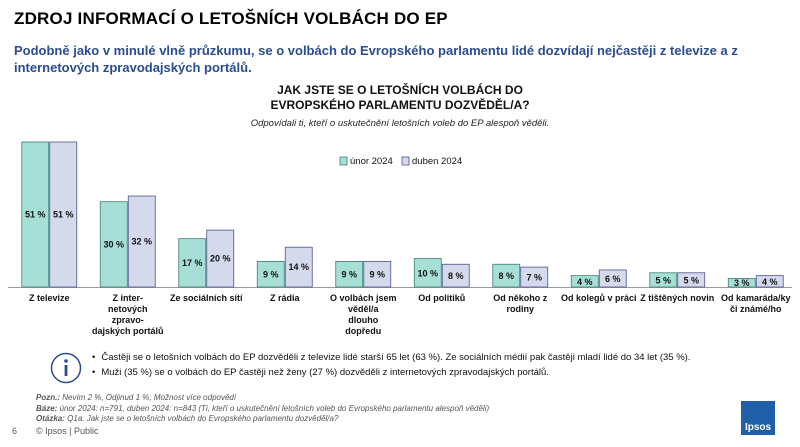  What do you see at coordinates (47, 408) in the screenshot?
I see `base-label: Báze:` at bounding box center [47, 408].